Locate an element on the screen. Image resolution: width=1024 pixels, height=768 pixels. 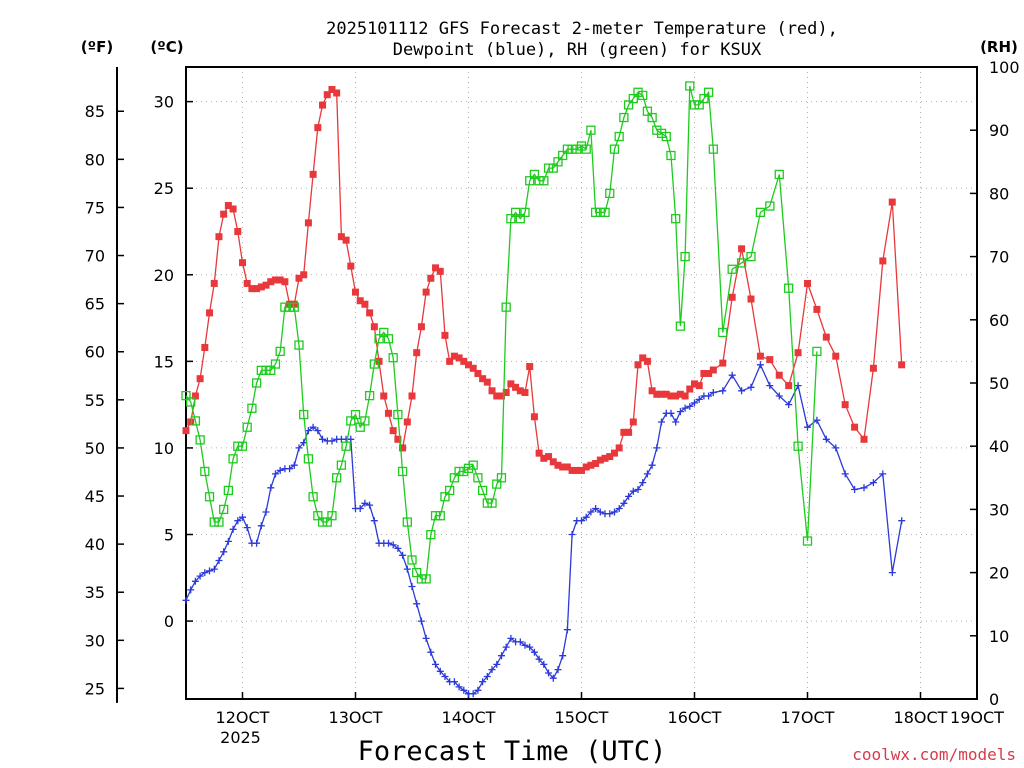
celsius-tick-label: 25 is located at coordinates (164, 188).